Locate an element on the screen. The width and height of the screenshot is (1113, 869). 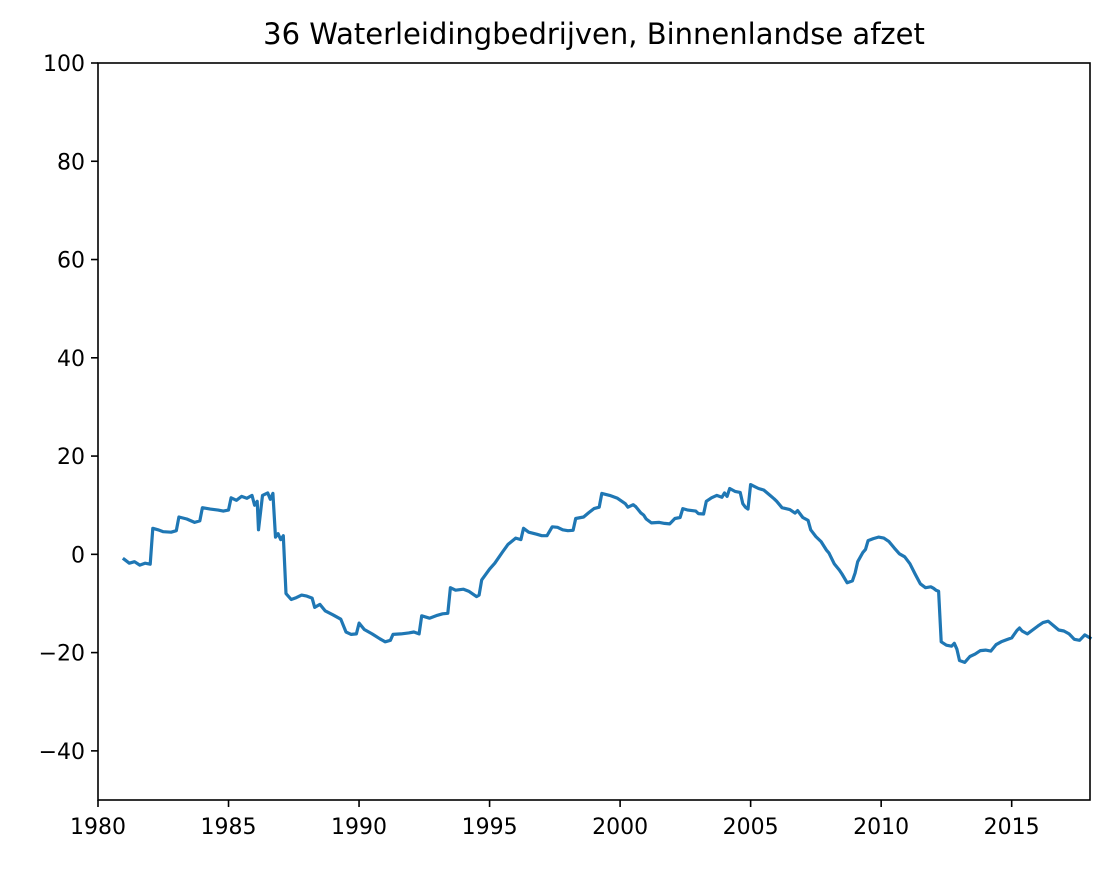
y-tick-label: 100 is located at coordinates (64, 64).